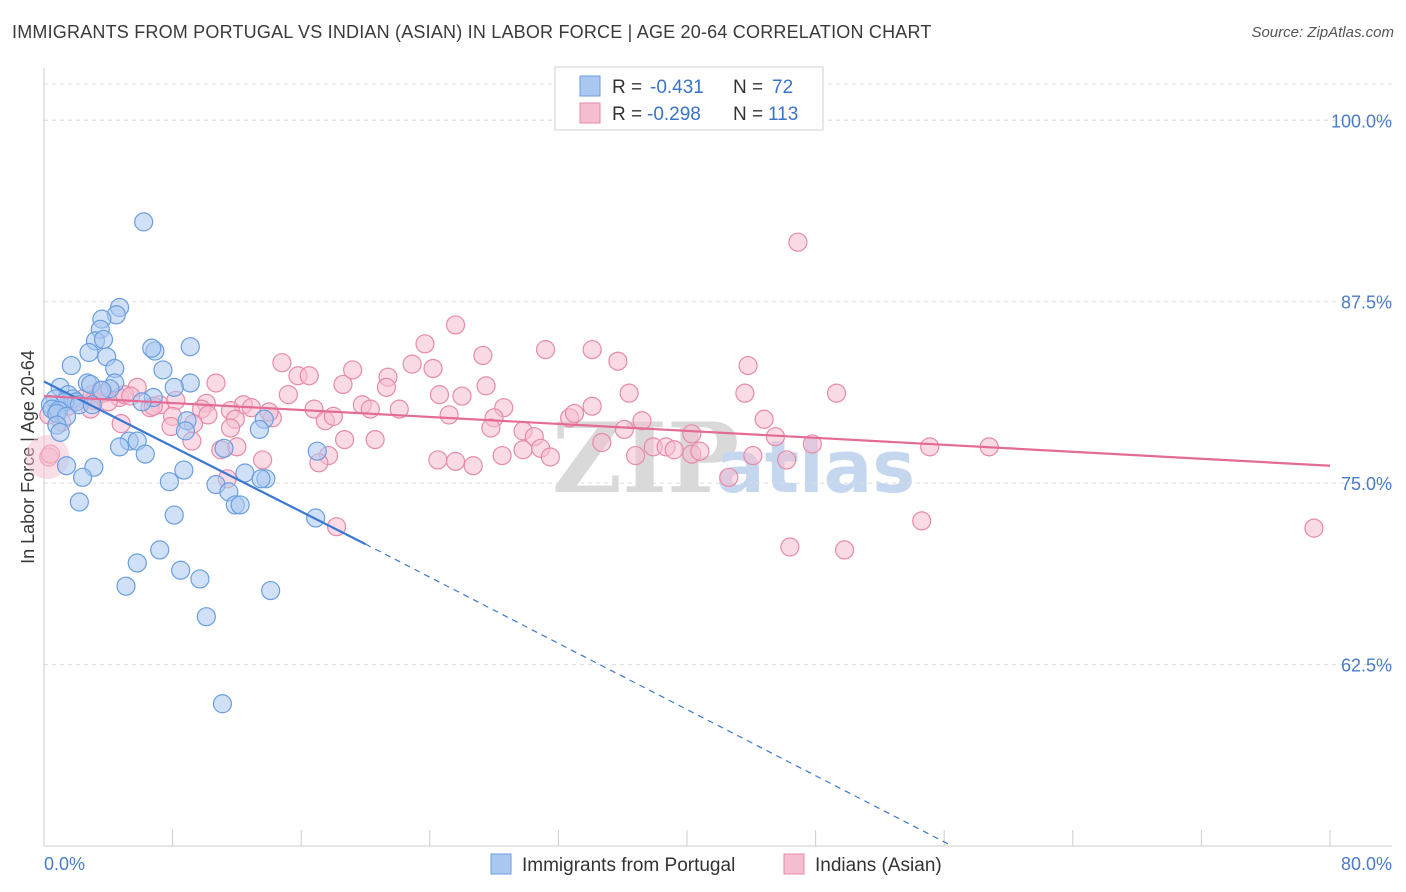  Describe the element at coordinates (659, 695) in the screenshot. I see `portugal-trend-extension` at that location.